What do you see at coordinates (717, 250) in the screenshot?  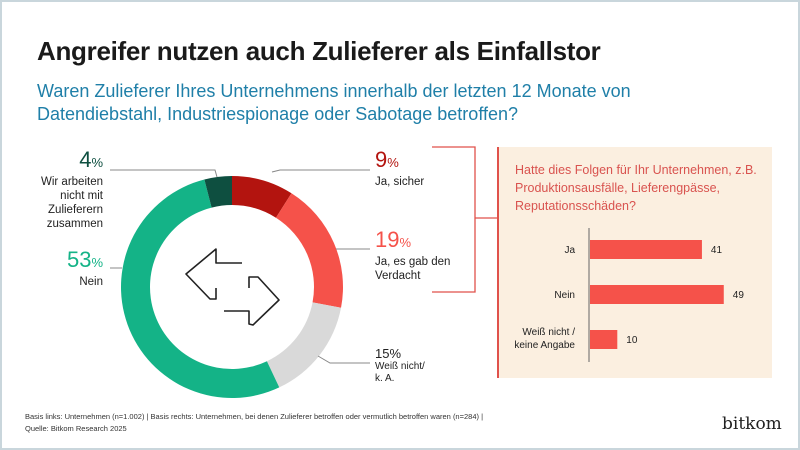 I see `bar-value-label: 41` at bounding box center [717, 250].